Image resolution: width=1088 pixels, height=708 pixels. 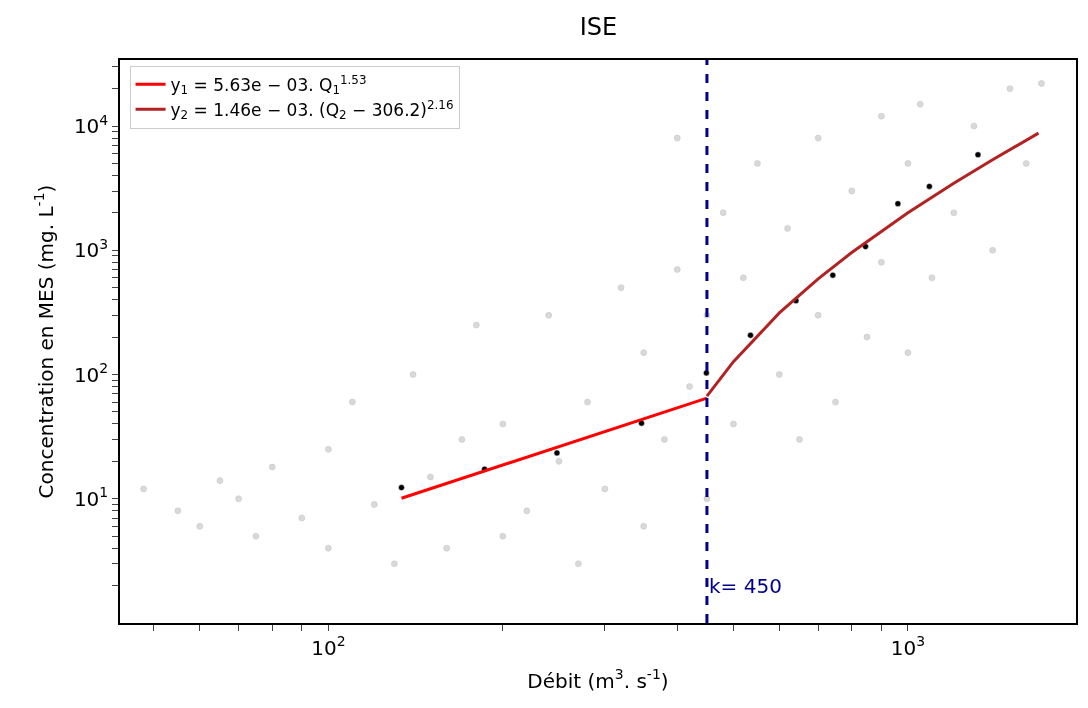 I want to click on ref-line-label: k= 450, so click(x=745, y=586).